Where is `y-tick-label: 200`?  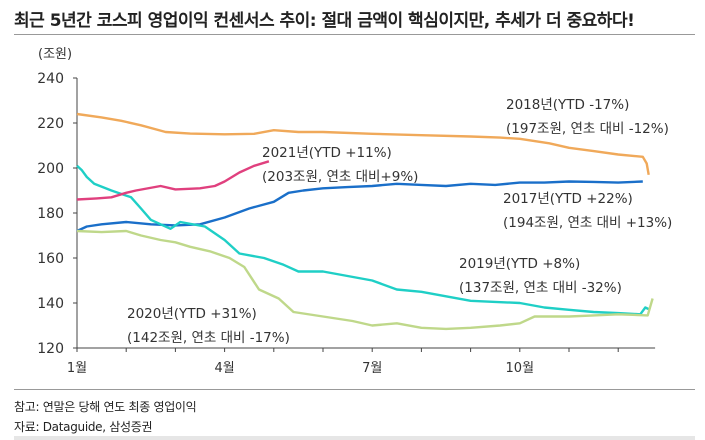 y-tick-label: 200 is located at coordinates (50, 169).